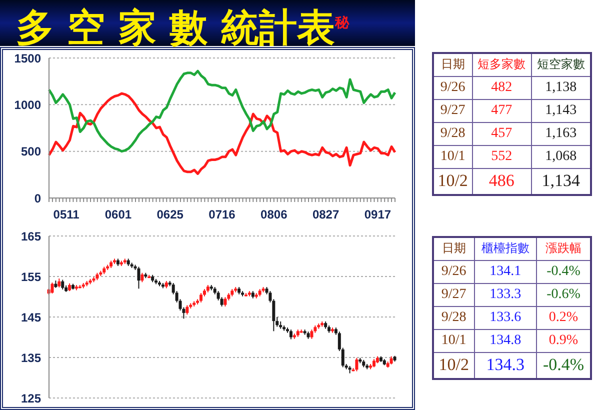 This screenshot has height=410, width=599. Describe the element at coordinates (378, 215) in the screenshot. I see `x-tick-label: 0917` at that location.